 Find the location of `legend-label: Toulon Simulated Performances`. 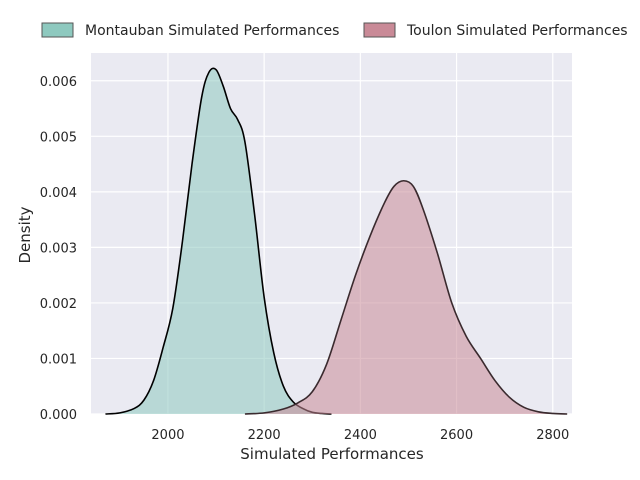

legend-label: Toulon Simulated Performances is located at coordinates (517, 31).